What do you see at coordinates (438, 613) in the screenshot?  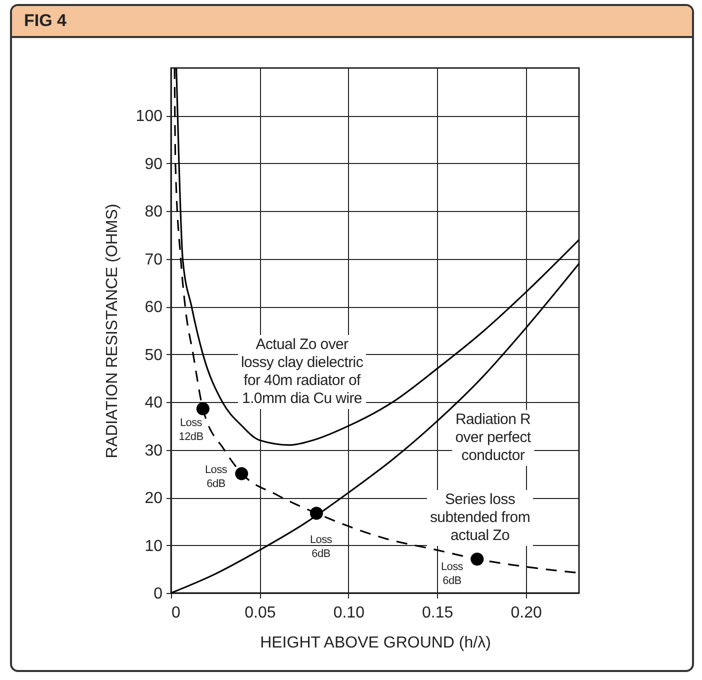 I see `x-tick-label: 0.15` at bounding box center [438, 613].